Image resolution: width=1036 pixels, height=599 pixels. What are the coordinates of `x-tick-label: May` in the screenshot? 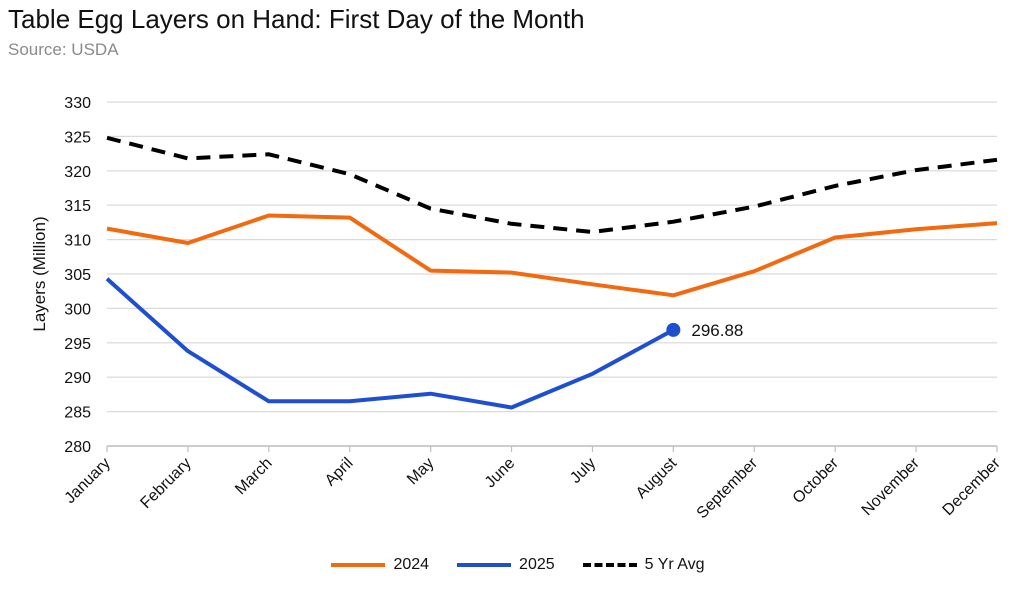 It's located at (420, 471).